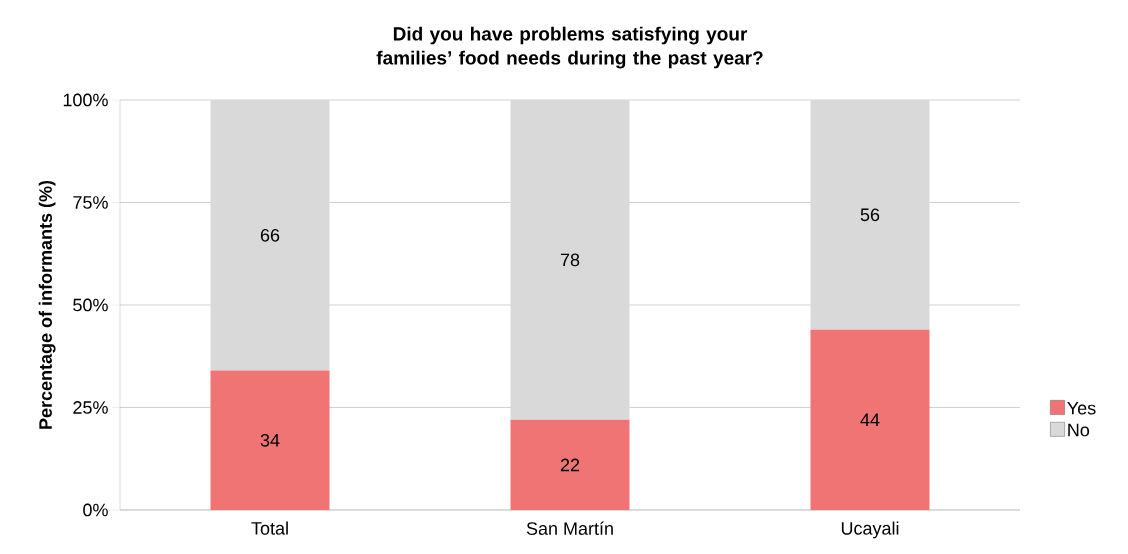  I want to click on y-tick-label: 0%, so click(95, 510).